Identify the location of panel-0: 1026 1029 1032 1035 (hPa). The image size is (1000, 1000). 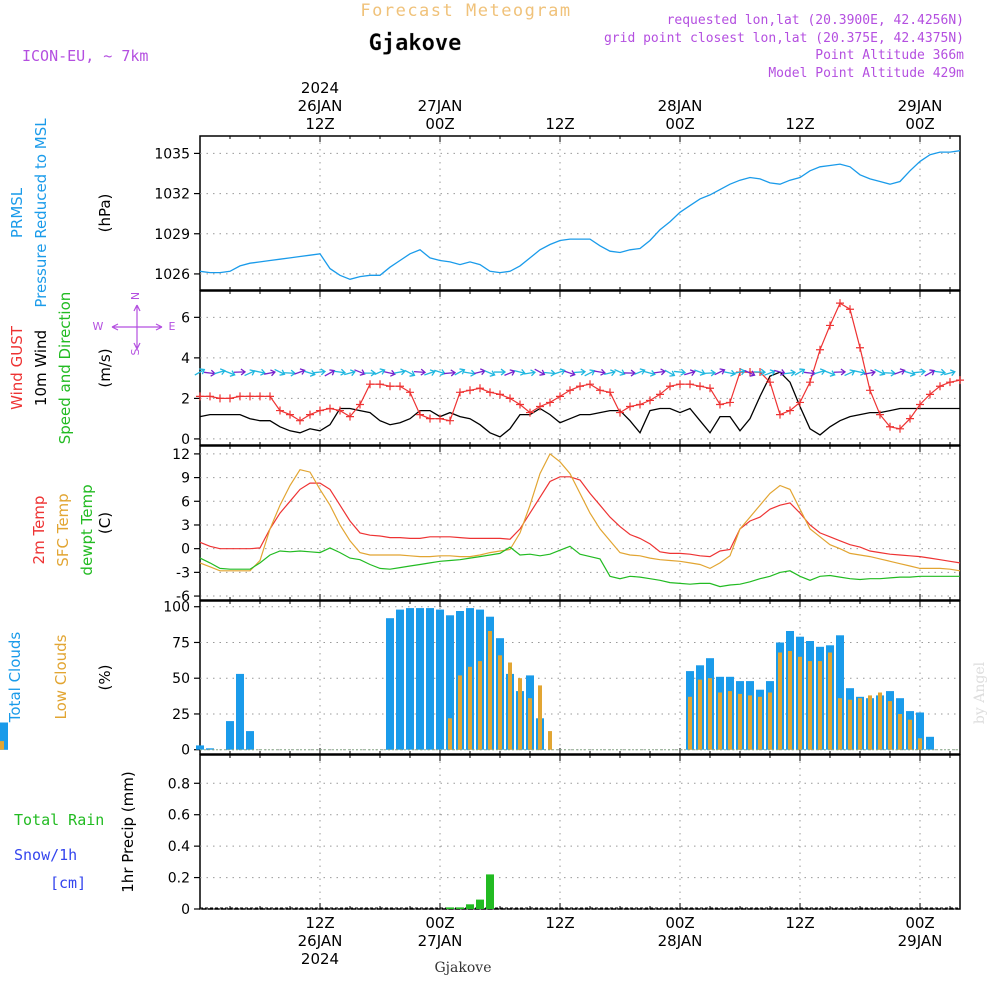
(528, 213).